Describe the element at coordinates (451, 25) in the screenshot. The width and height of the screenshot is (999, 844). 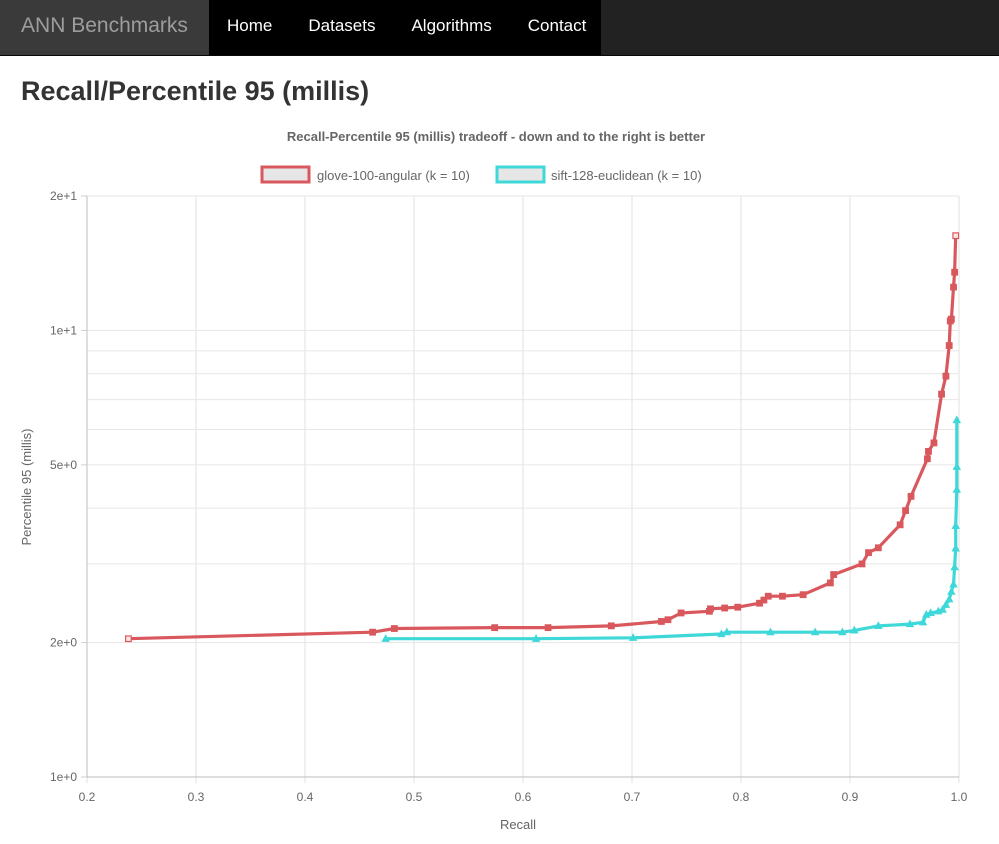
I see `nav-algorithms: Algorithms` at that location.